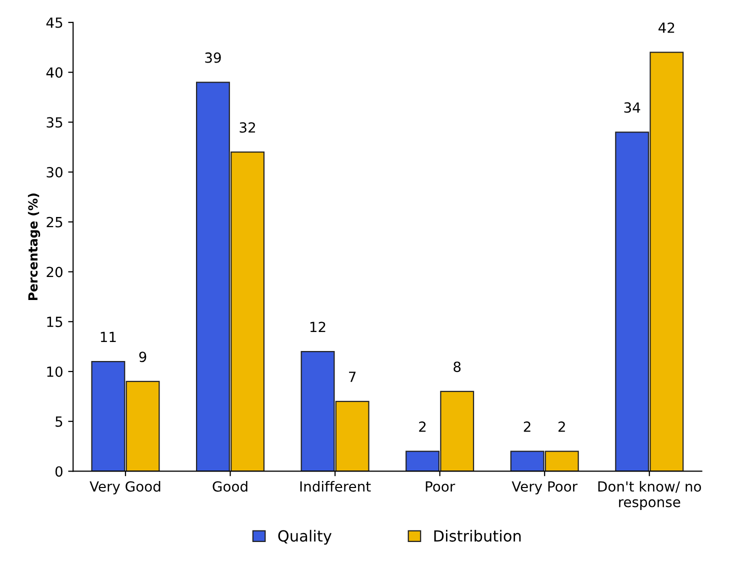 The height and width of the screenshot is (561, 731). I want to click on y-tick-label: 25, so click(54, 222).